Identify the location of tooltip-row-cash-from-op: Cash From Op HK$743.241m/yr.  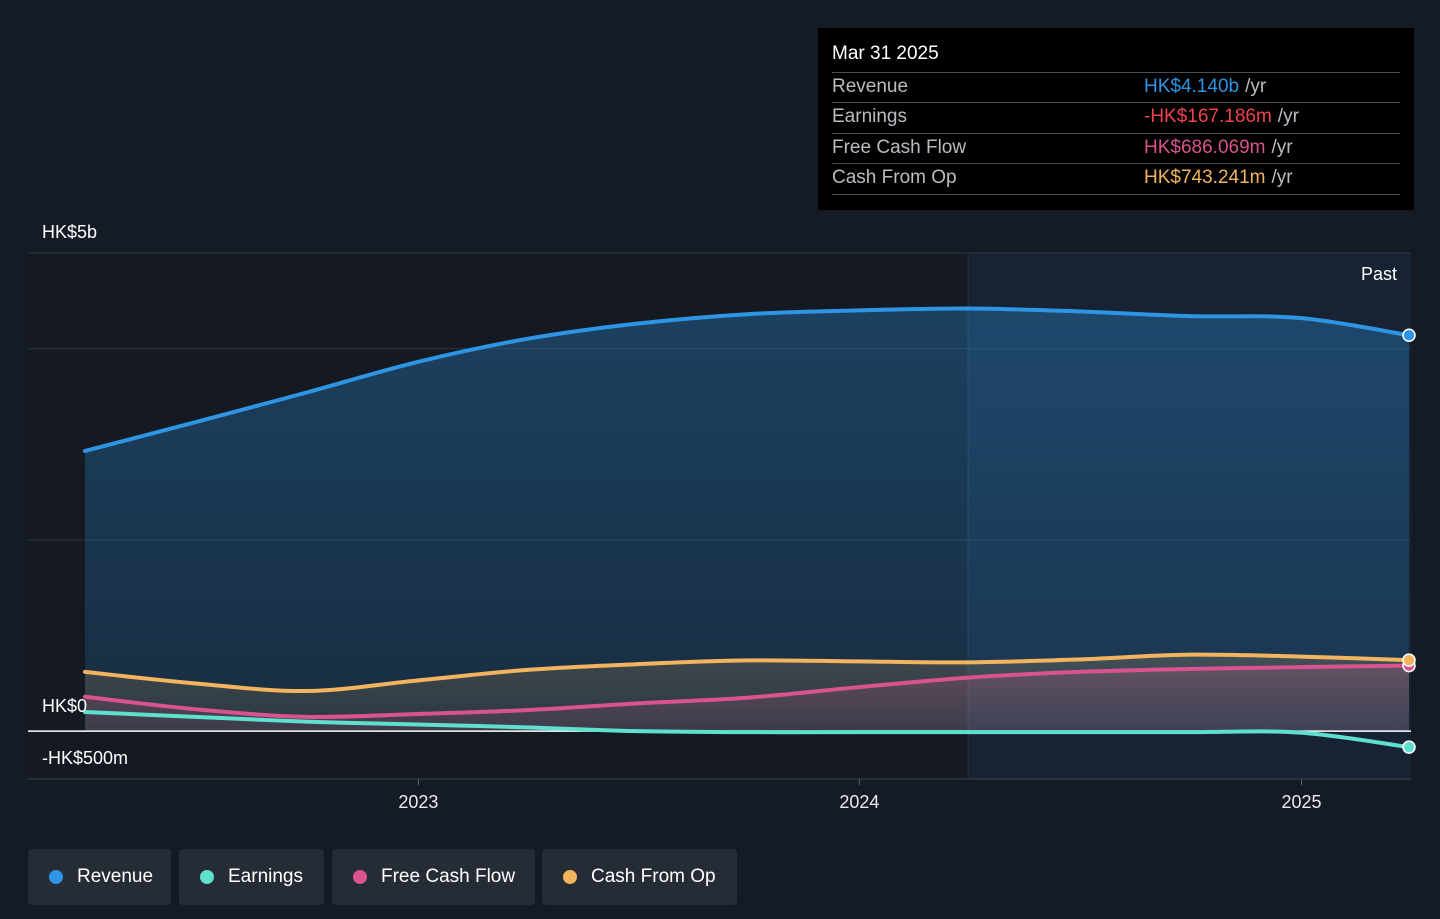
(1116, 178).